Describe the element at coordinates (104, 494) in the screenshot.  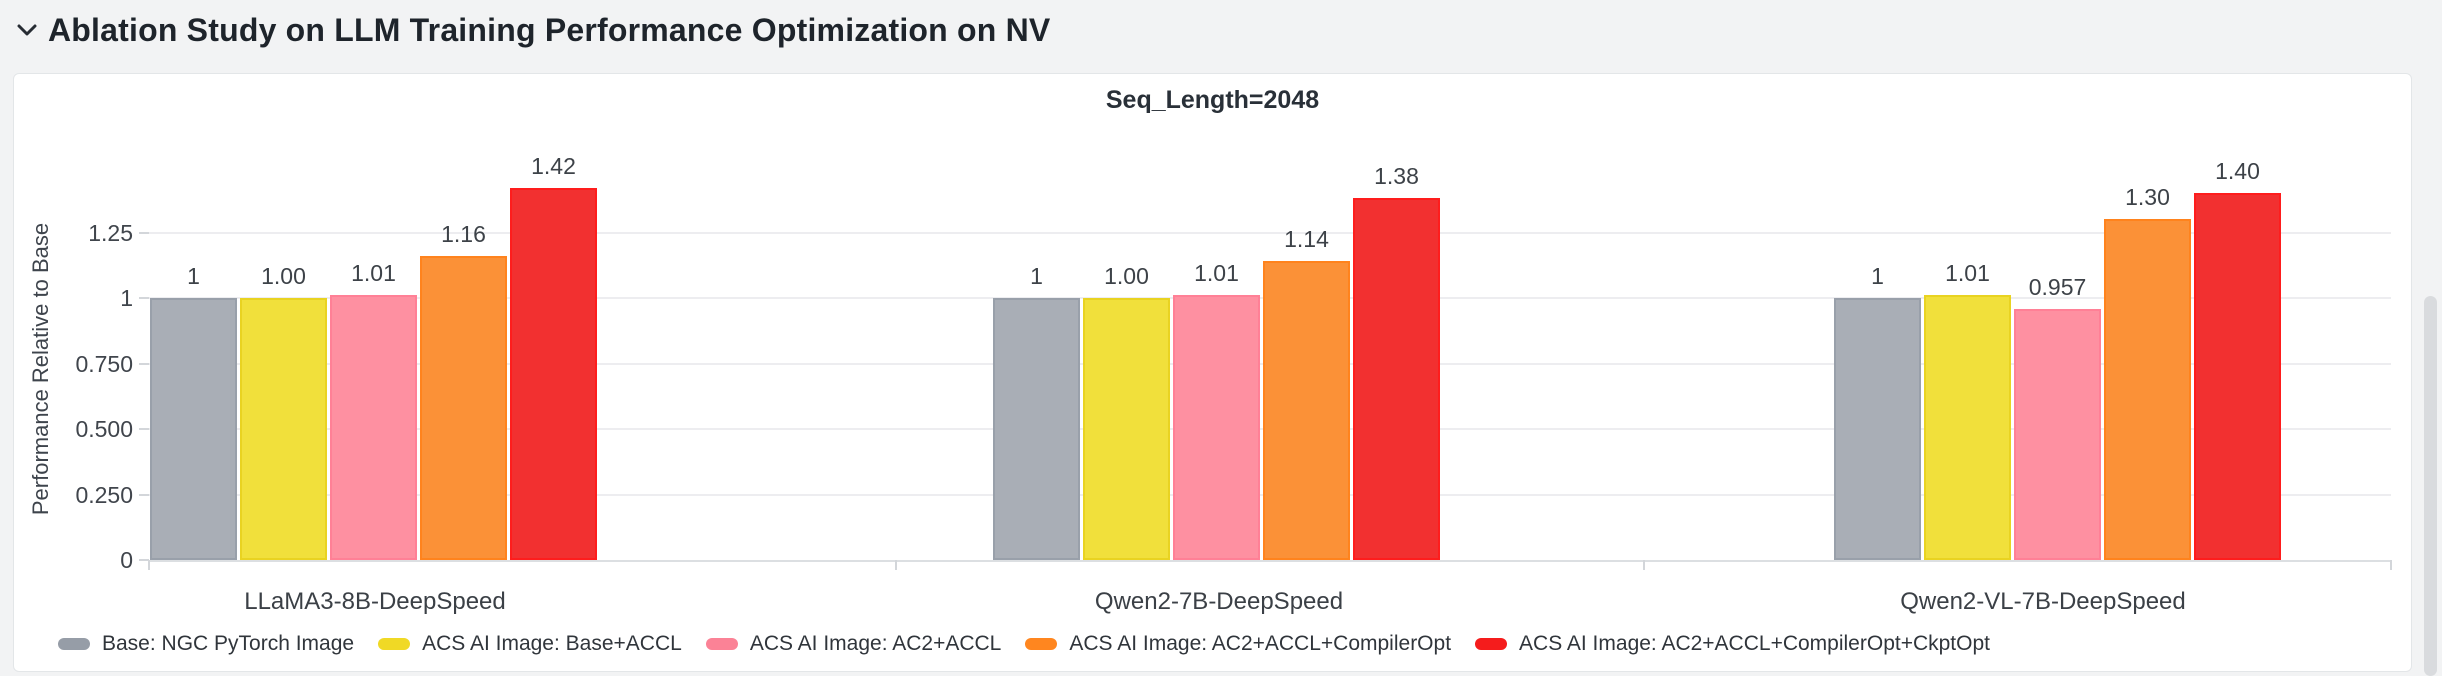
I see `y-tick-label: 0.250` at that location.